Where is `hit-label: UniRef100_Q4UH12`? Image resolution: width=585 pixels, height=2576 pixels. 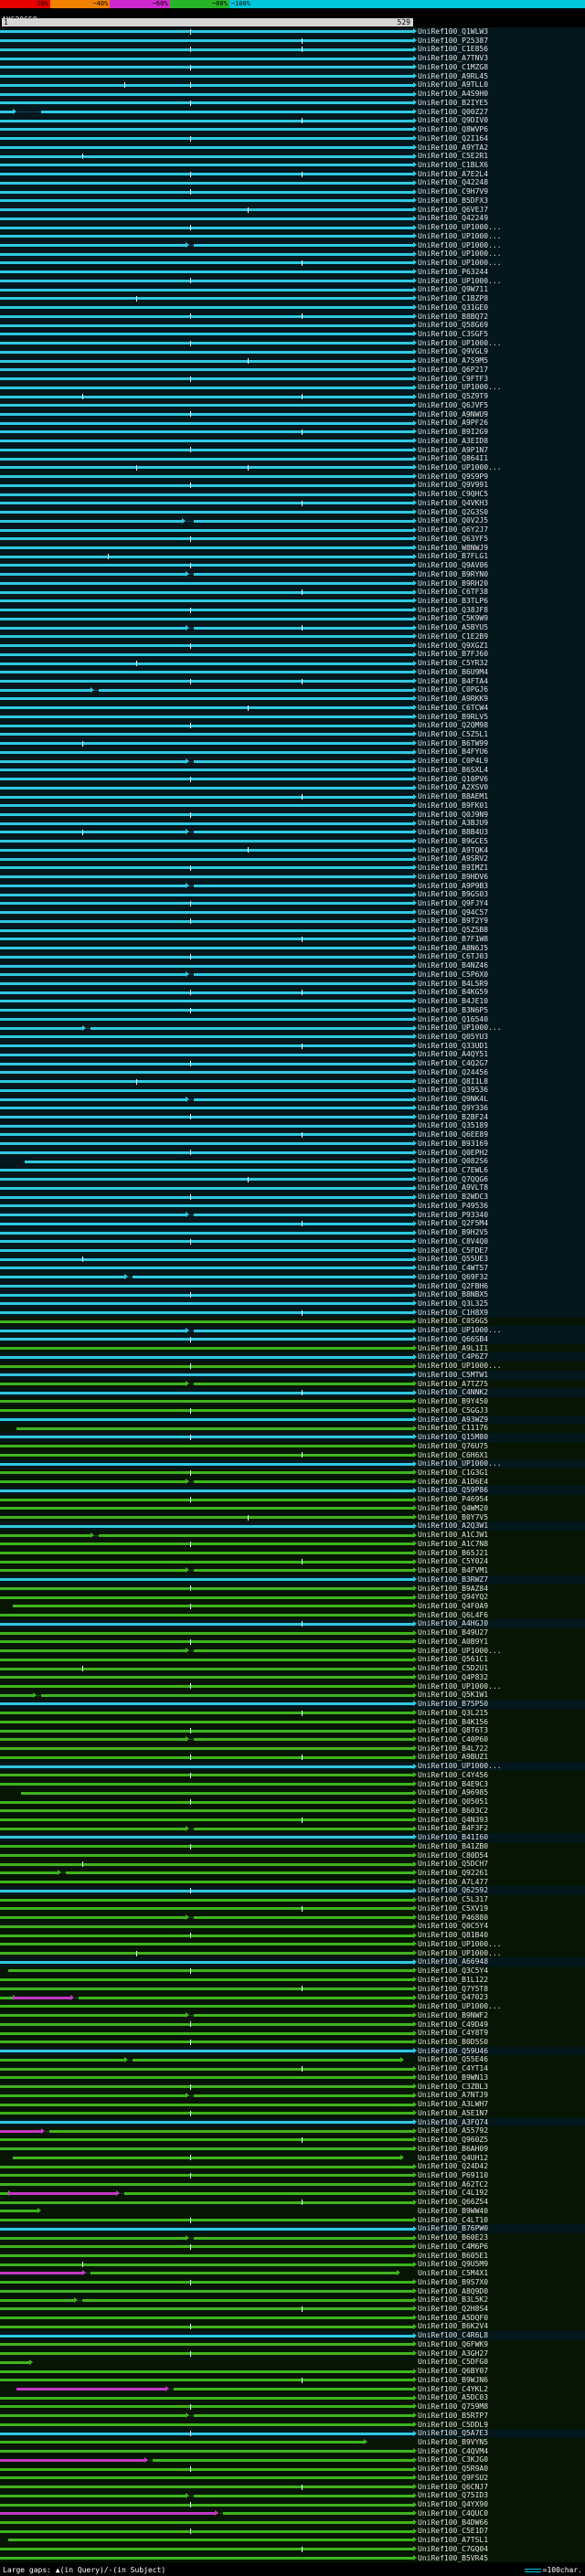 hit-label: UniRef100_Q4UH12 is located at coordinates (454, 2157).